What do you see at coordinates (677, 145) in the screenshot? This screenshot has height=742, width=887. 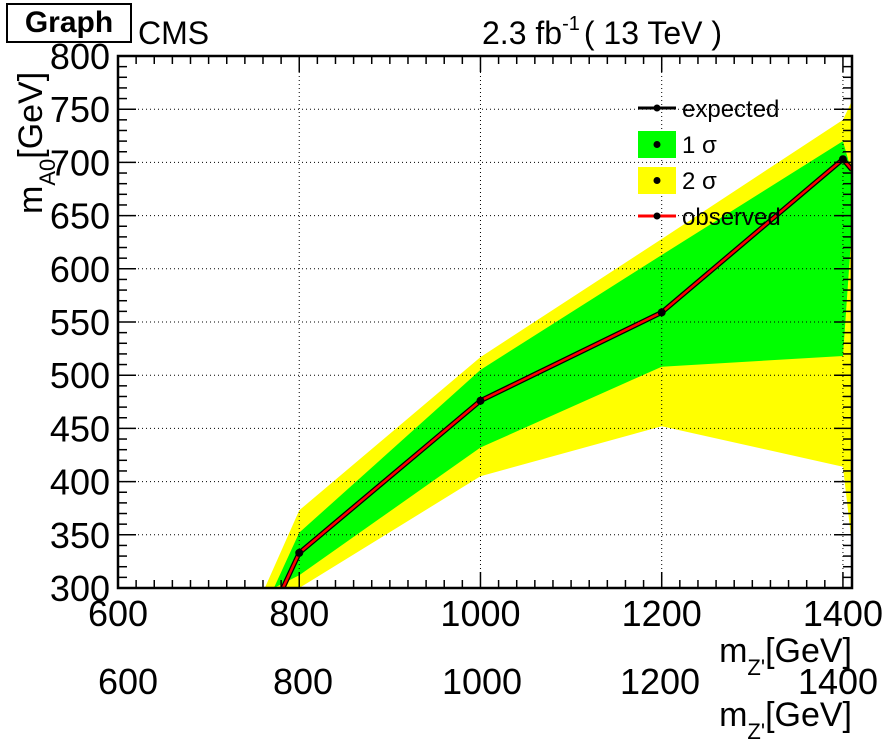 I see `legend-item-1sigma: 1 σ` at bounding box center [677, 145].